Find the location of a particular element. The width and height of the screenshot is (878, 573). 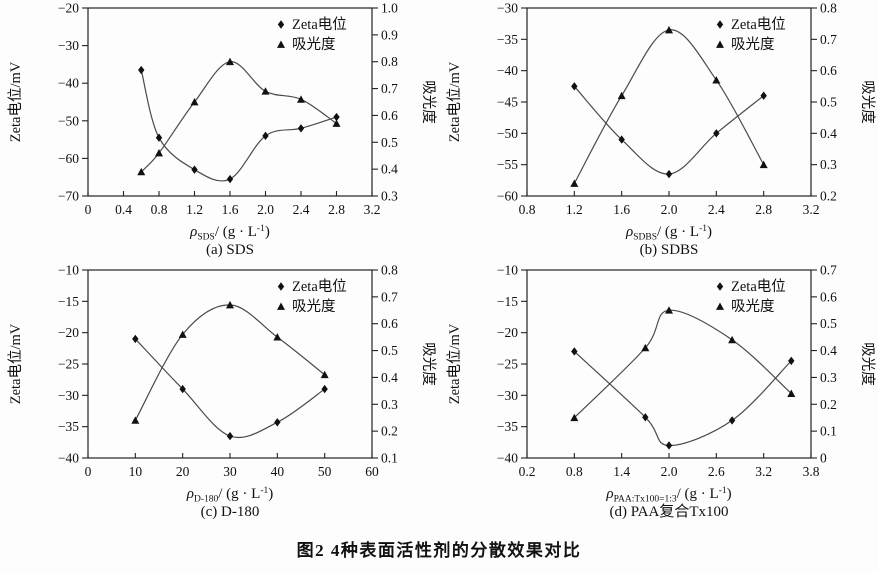

y-tick-label-left: −55 is located at coordinates (507, 164).